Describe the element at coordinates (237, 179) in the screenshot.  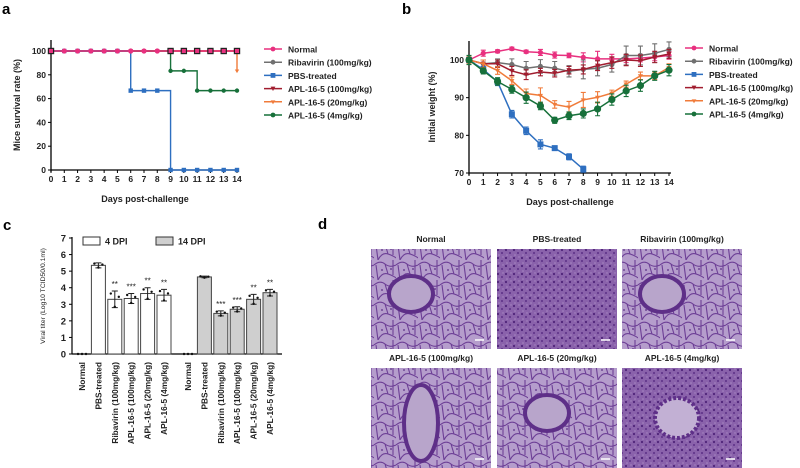
I see `survival-x-tick-label: 14` at that location.